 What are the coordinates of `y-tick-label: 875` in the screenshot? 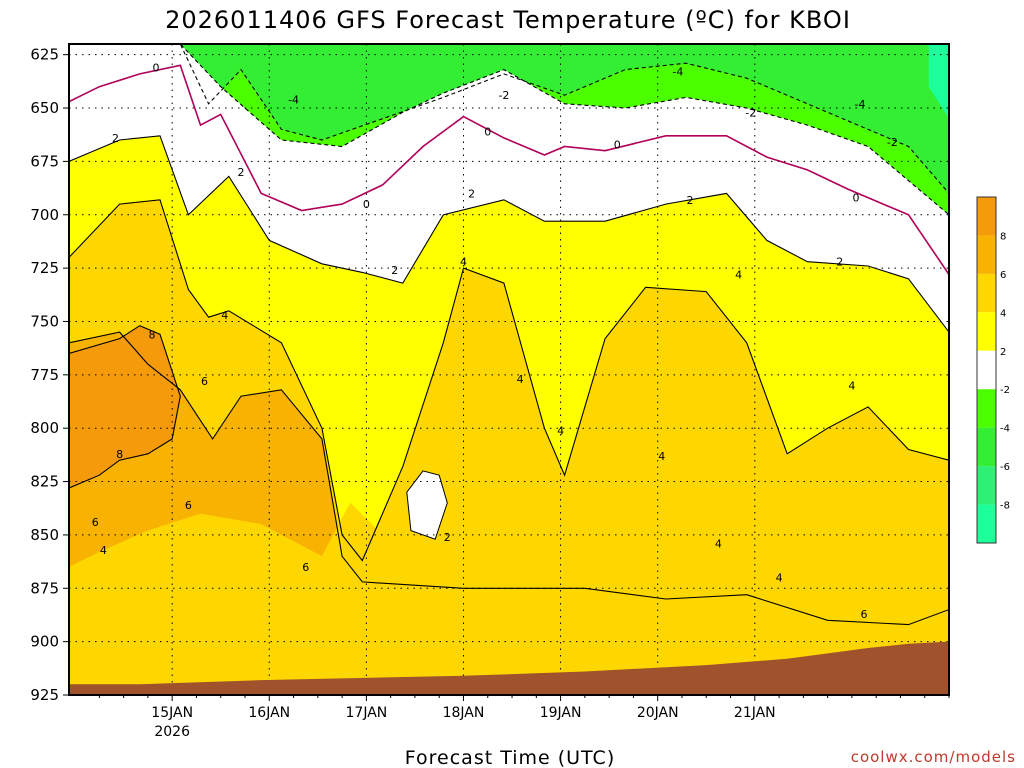 It's located at (44, 588).